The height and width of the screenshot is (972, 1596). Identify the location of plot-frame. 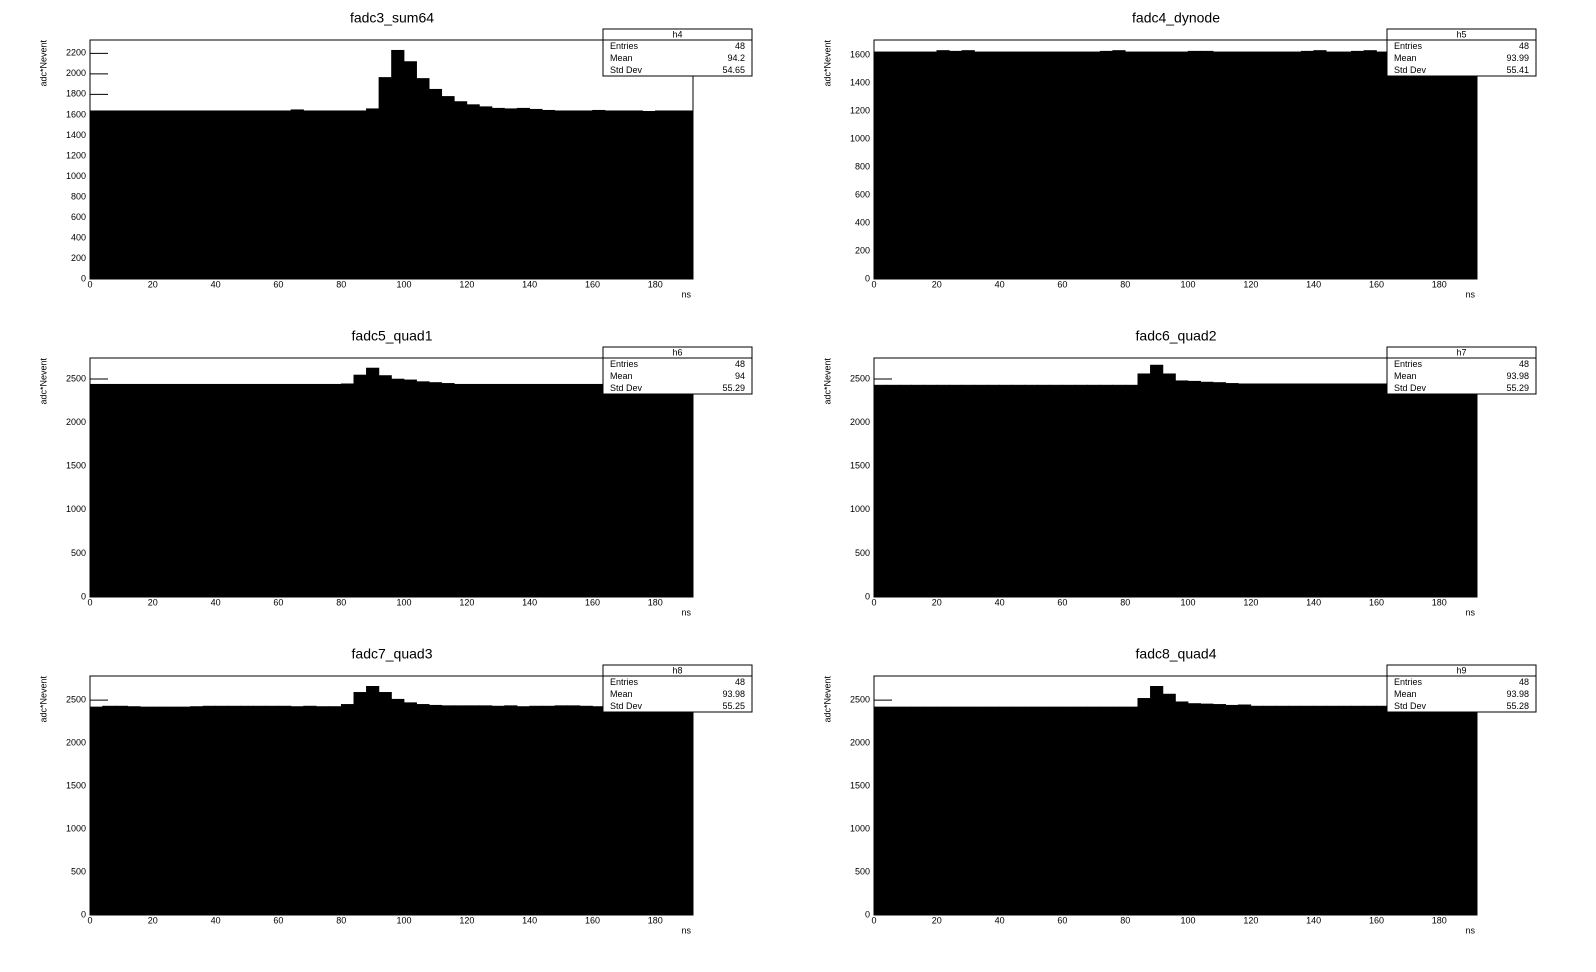
(1175, 477).